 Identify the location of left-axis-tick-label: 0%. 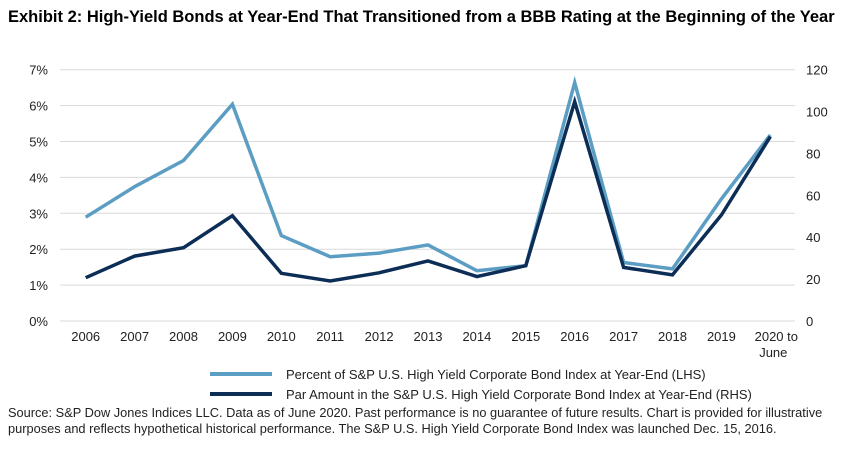
(38, 321).